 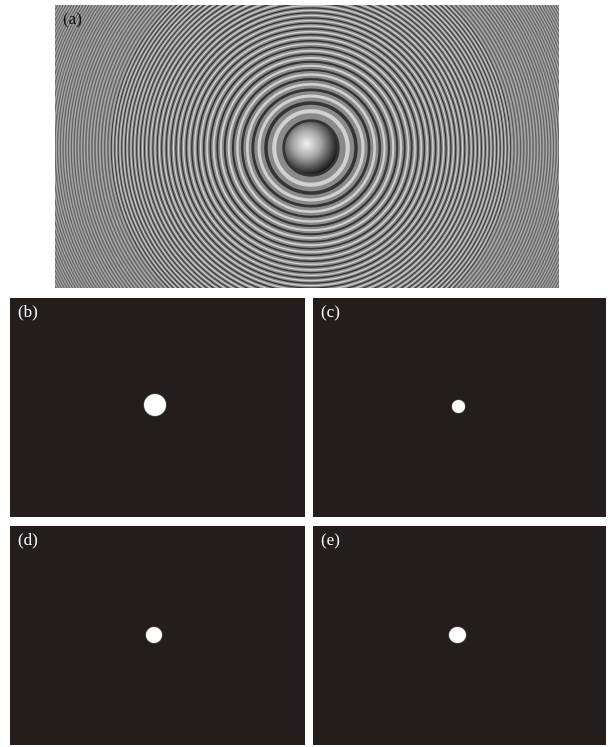 I want to click on panel-d-label: (d), so click(x=28, y=539).